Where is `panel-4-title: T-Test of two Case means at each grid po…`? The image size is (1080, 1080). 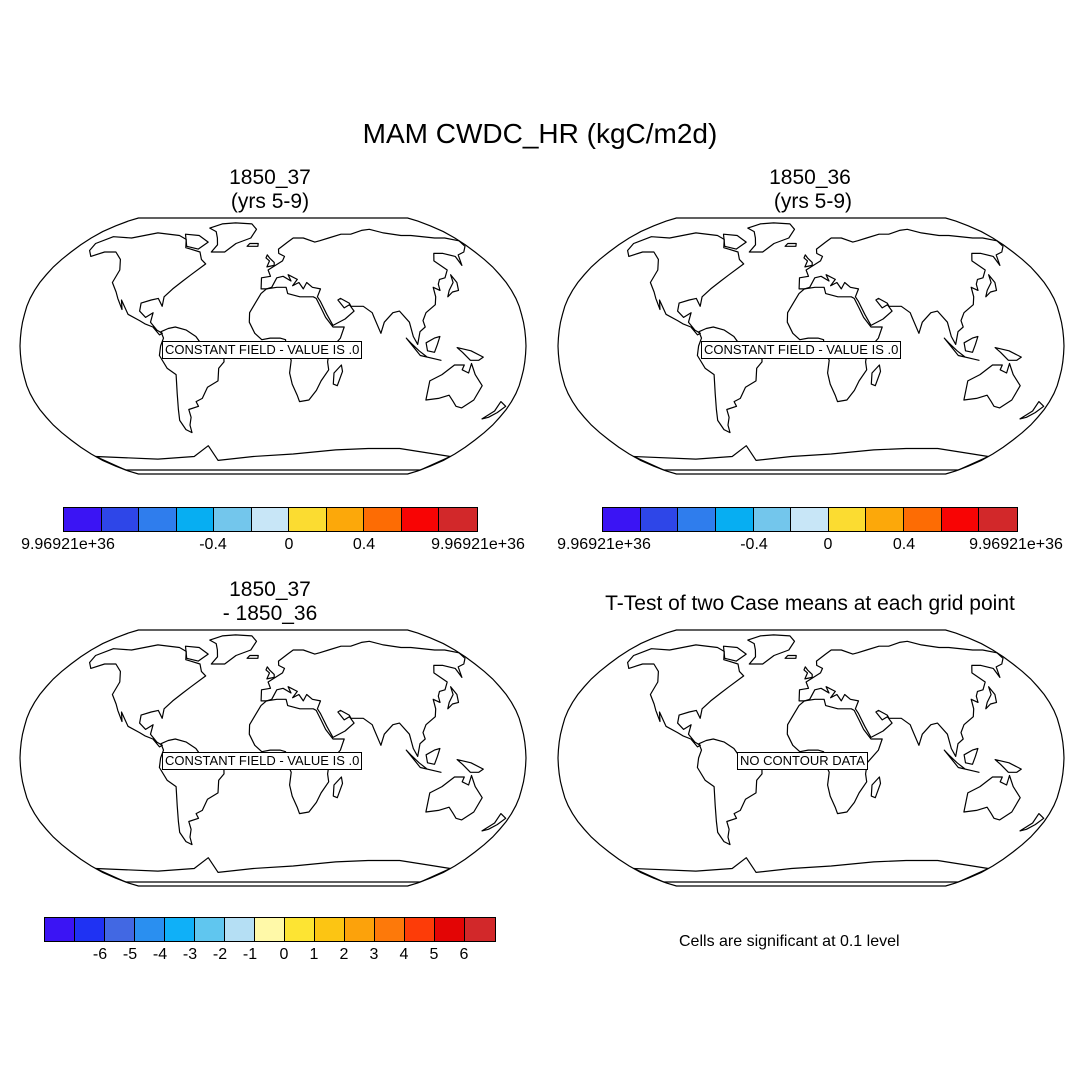 panel-4-title: T-Test of two Case means at each grid po… is located at coordinates (810, 604).